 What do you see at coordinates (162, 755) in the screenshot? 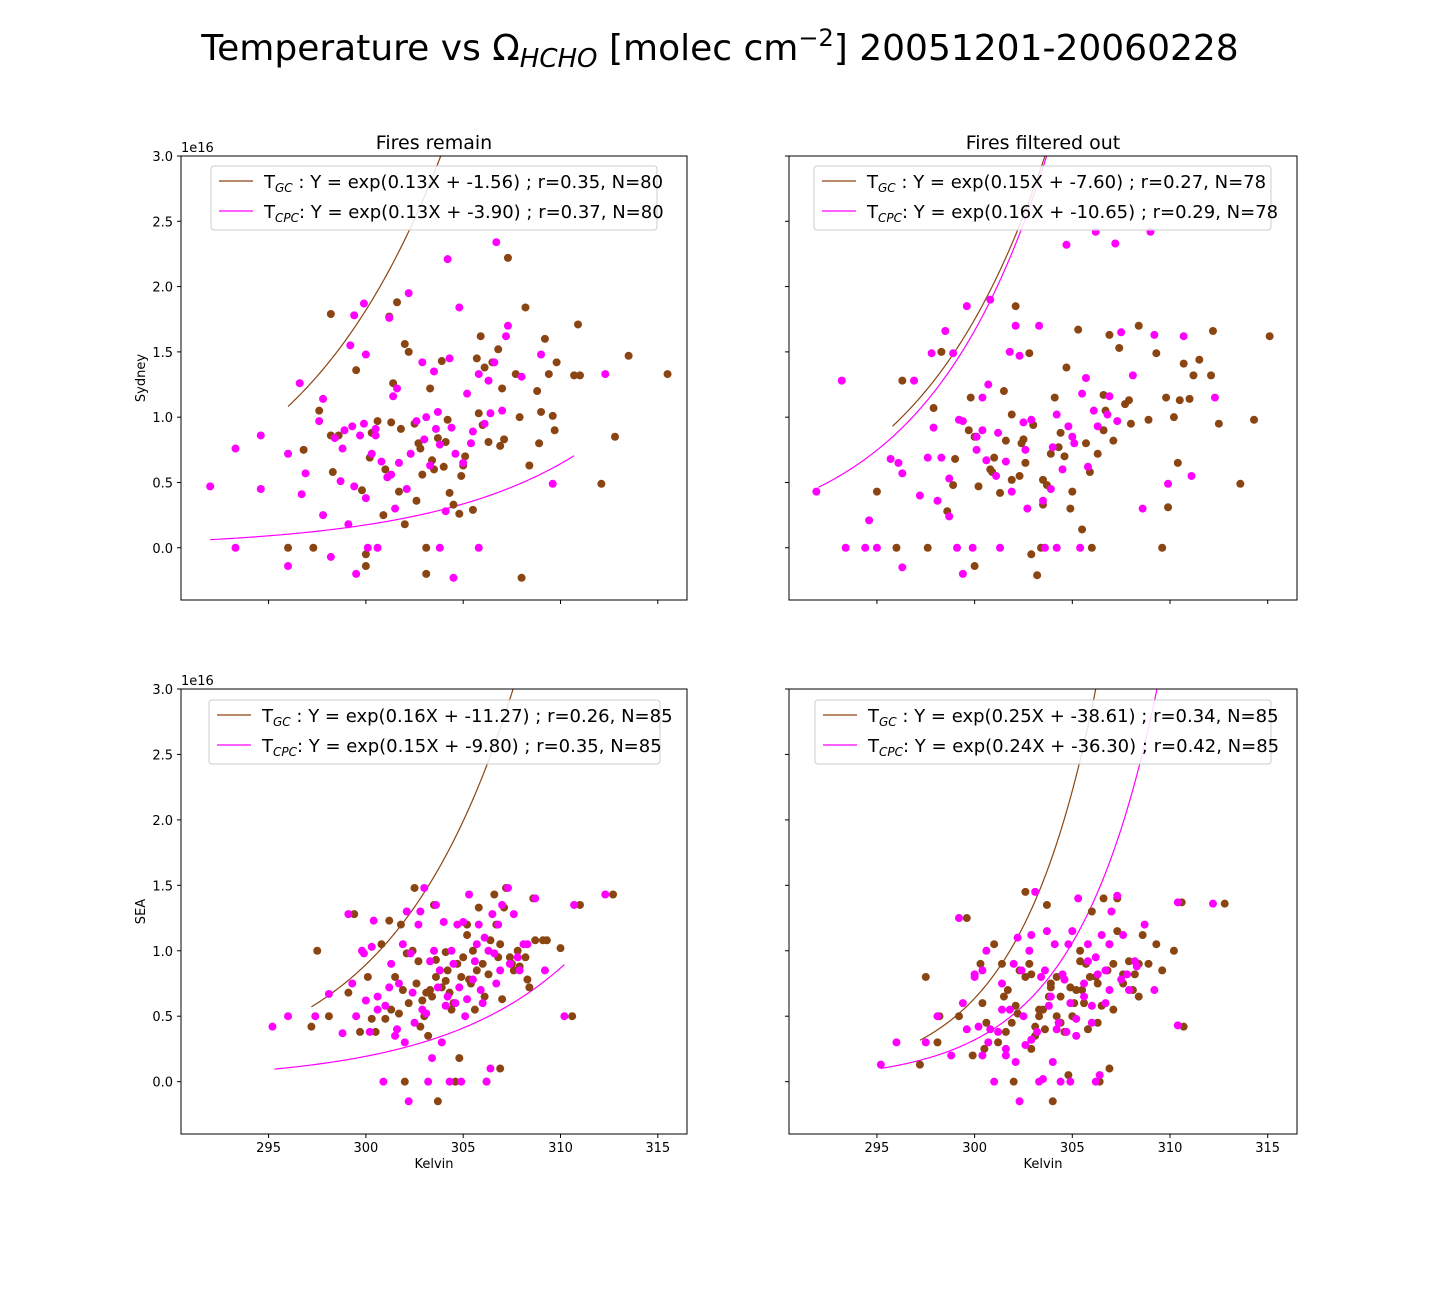
I see `y-tick-label: 2.5` at bounding box center [162, 755].